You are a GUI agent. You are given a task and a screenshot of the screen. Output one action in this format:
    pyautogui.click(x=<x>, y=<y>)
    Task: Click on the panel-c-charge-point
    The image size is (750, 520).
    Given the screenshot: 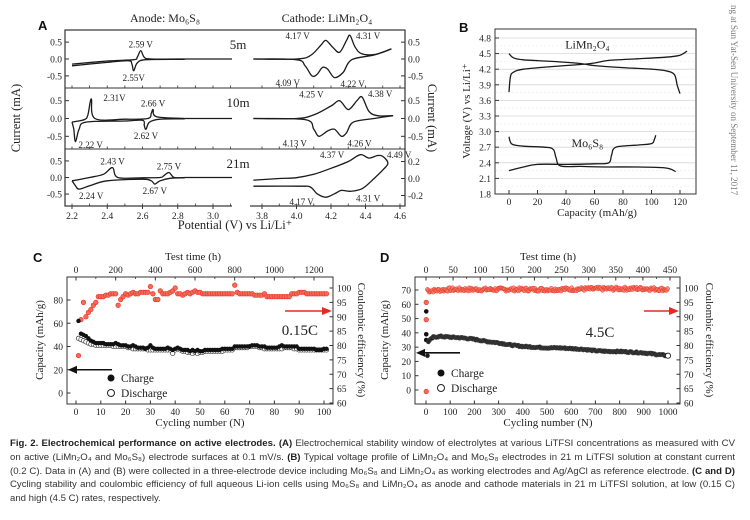 What is the action you would take?
    pyautogui.click(x=78, y=321)
    